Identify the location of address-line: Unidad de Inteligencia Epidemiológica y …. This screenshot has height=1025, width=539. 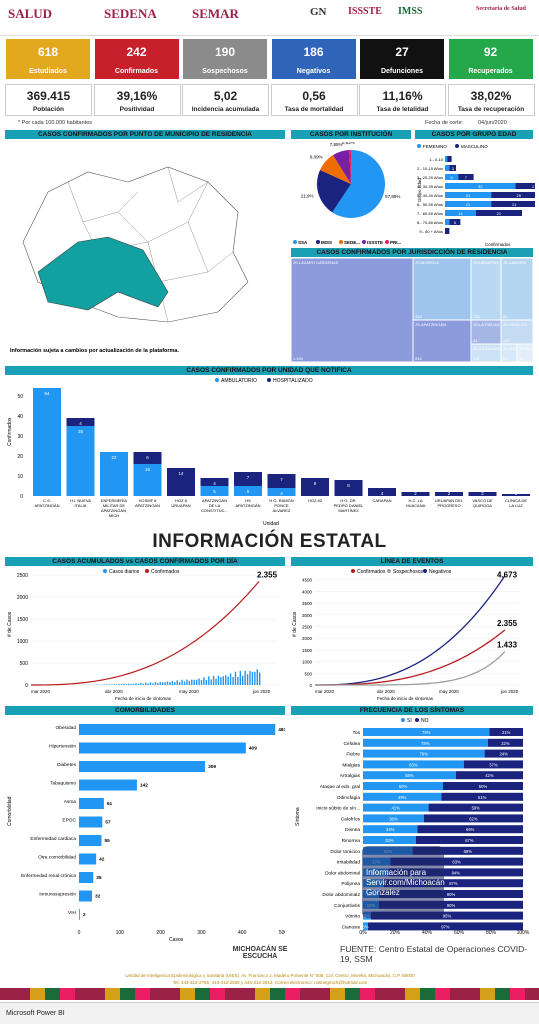
(270, 975).